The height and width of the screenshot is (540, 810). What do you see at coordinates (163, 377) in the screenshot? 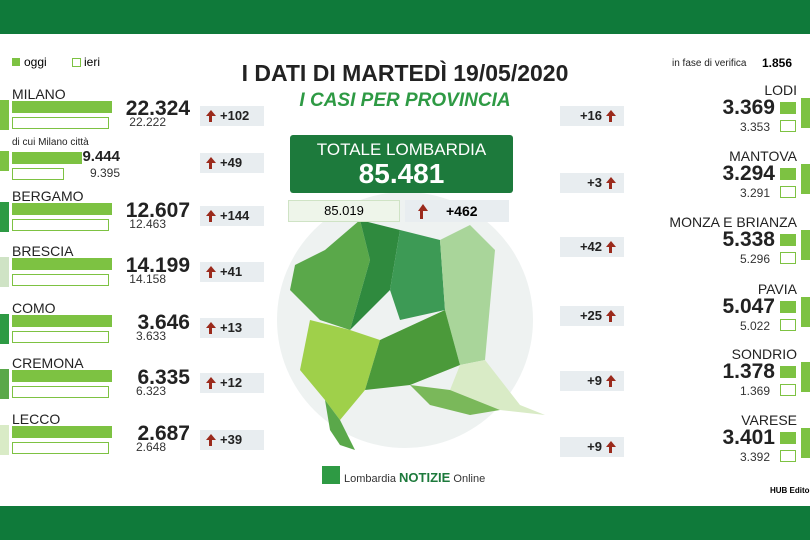
I see `value-today: 6.335` at bounding box center [163, 377].